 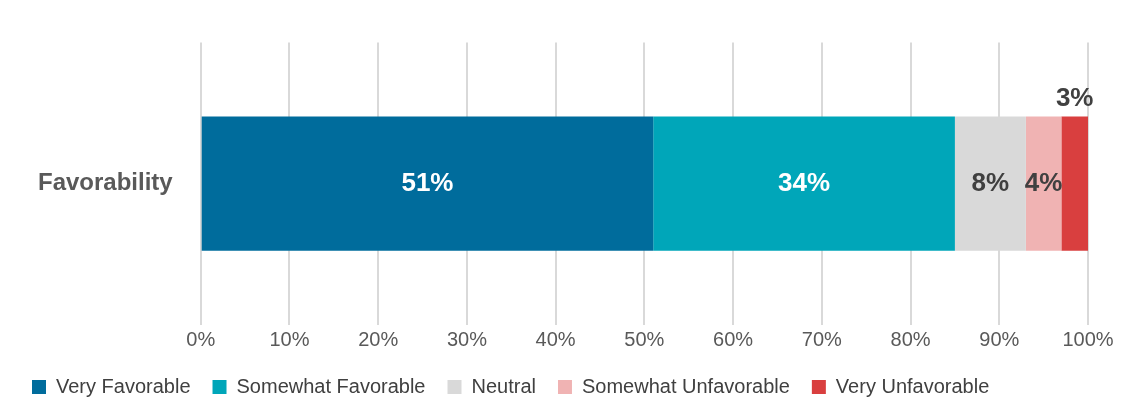 I want to click on legend-label: Very Unfavorable, so click(x=912, y=385).